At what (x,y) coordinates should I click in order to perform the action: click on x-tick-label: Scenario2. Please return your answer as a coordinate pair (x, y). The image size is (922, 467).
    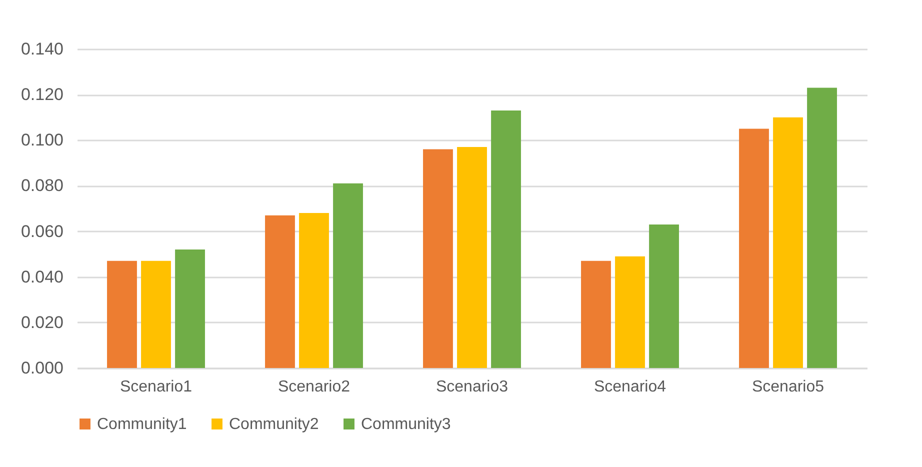
    Looking at the image, I should click on (314, 387).